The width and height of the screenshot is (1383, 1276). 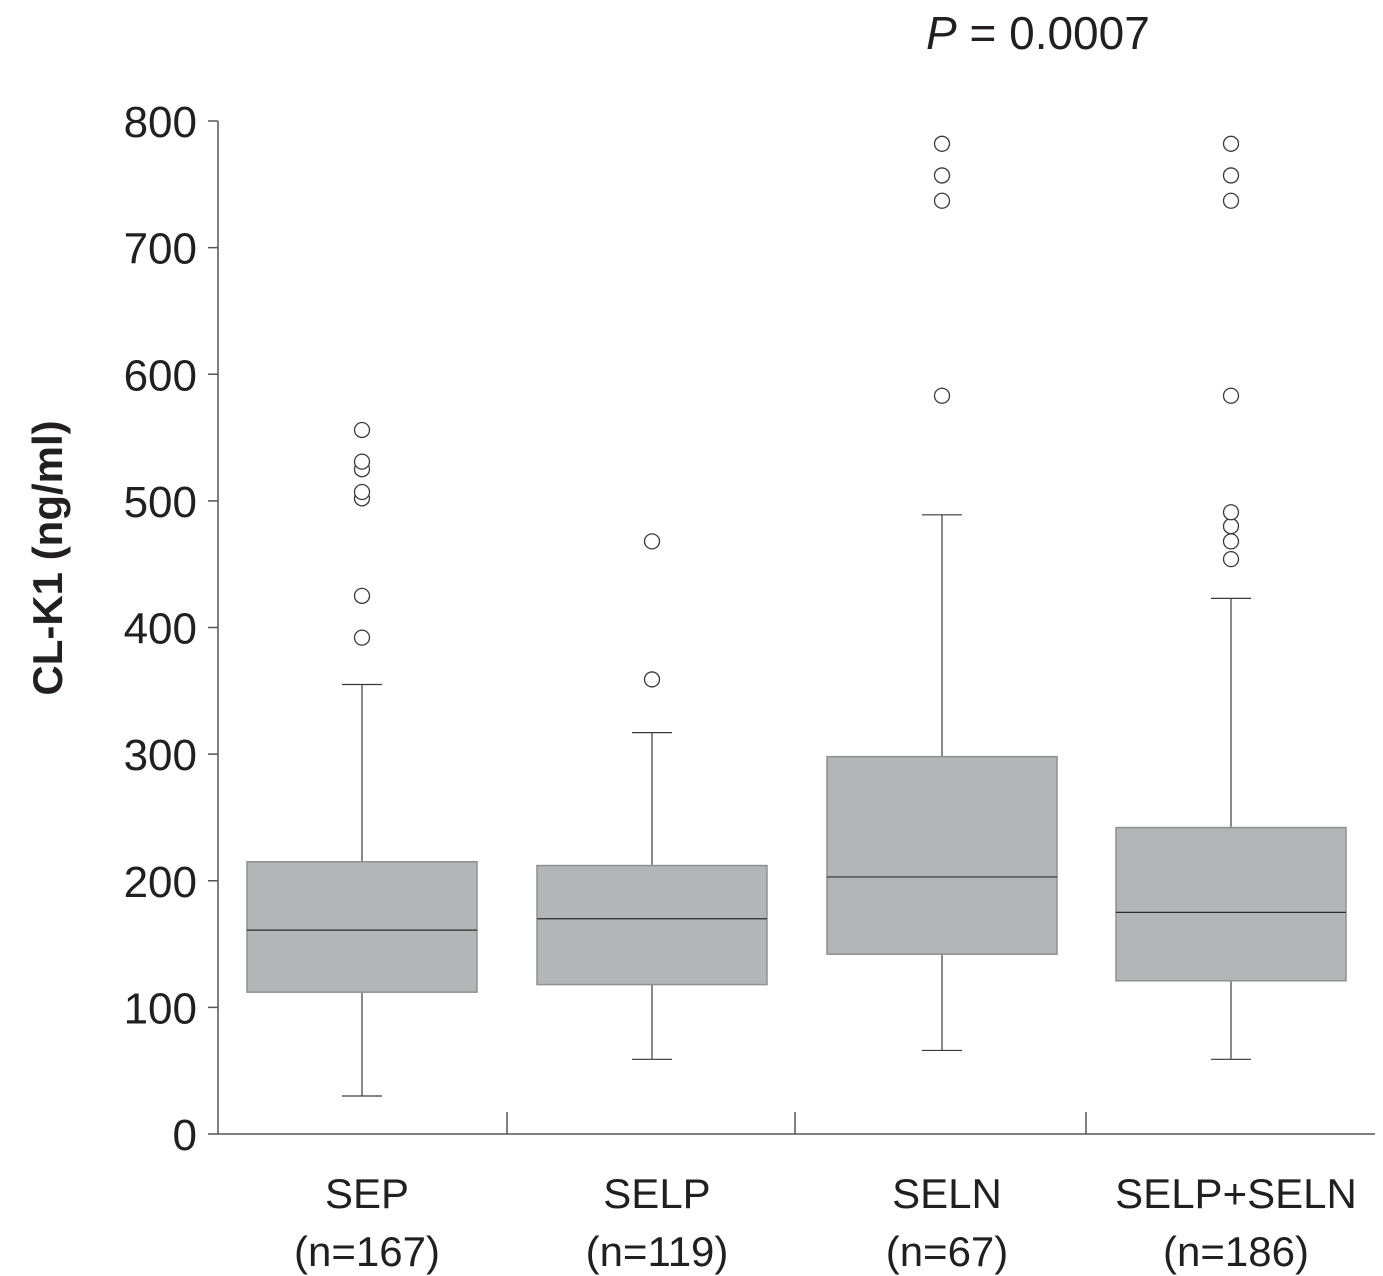 I want to click on y-axis-ticks: 0 100 200 300 400 500 600 700 800, so click(x=171, y=629).